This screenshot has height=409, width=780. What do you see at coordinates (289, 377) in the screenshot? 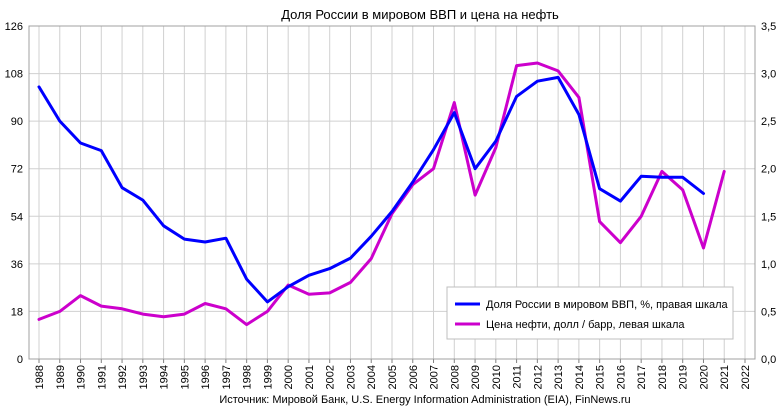
I see `x-axis-tick-label: 2000` at bounding box center [289, 377].